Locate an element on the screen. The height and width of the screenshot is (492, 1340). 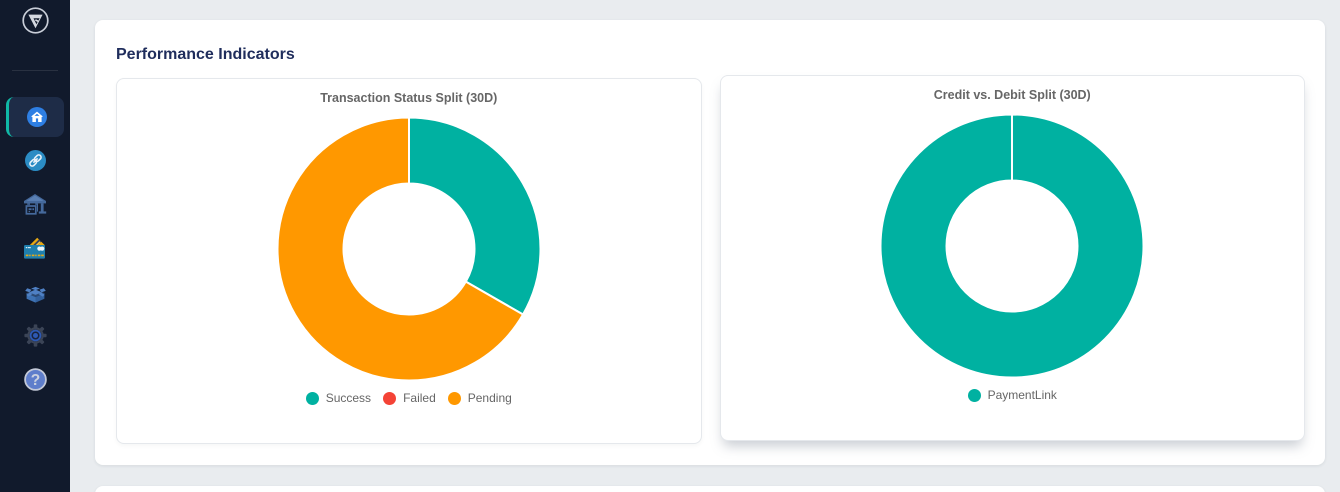
sidebar-divider is located at coordinates (35, 70).